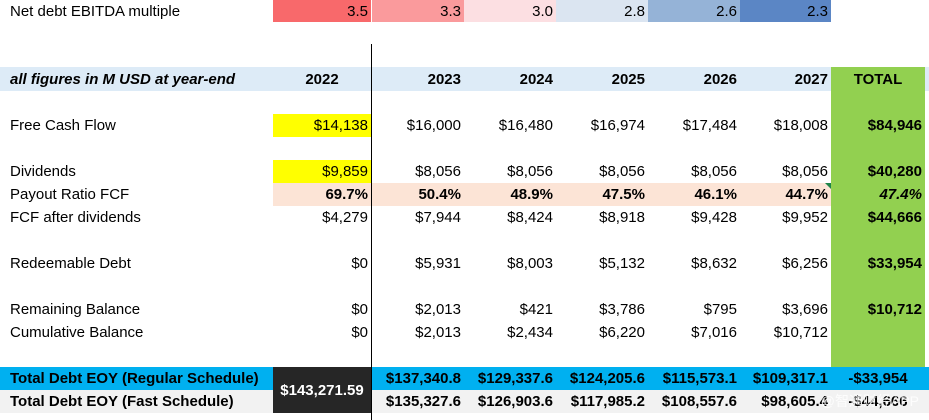  I want to click on payout-value: 46.1%, so click(694, 194).